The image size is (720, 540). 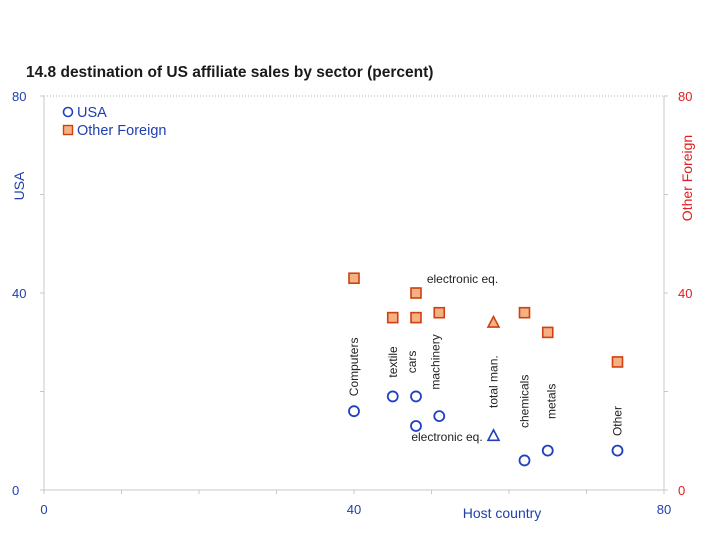 What do you see at coordinates (435, 361) in the screenshot?
I see `annotation-label: machinery` at bounding box center [435, 361].